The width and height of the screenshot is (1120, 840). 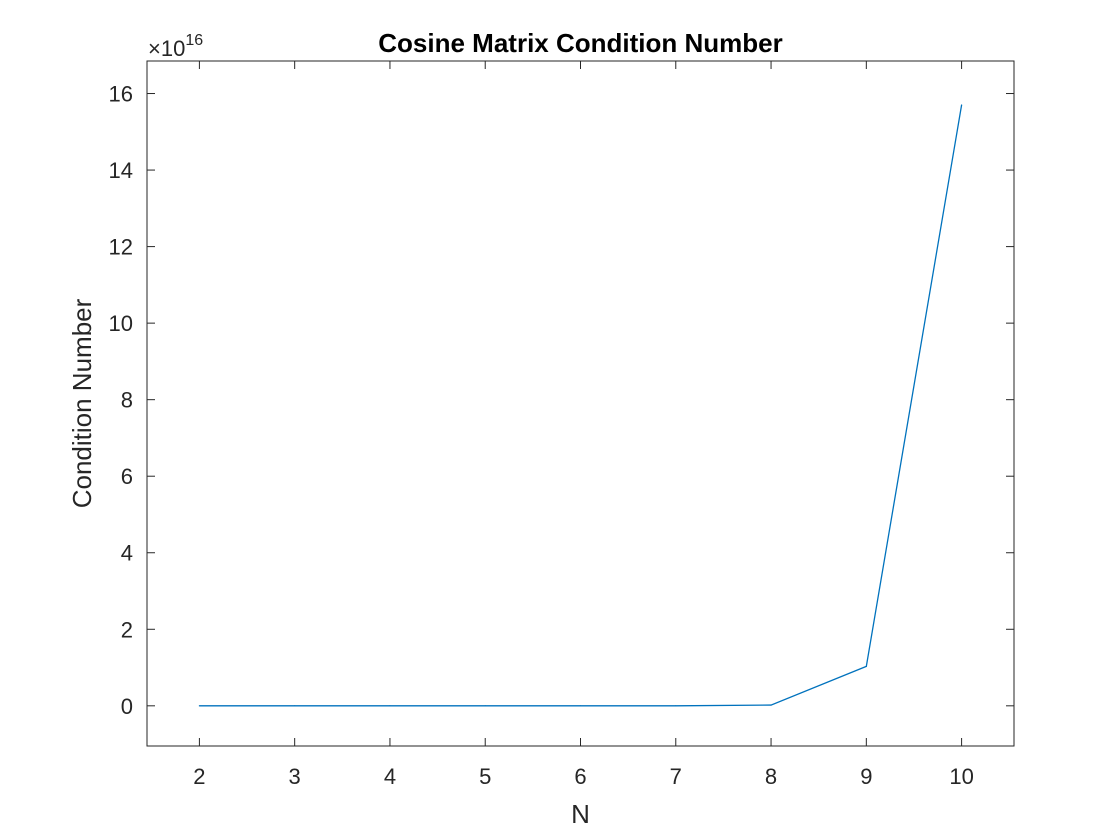 What do you see at coordinates (127, 629) in the screenshot?
I see `y-tick-label: 2` at bounding box center [127, 629].